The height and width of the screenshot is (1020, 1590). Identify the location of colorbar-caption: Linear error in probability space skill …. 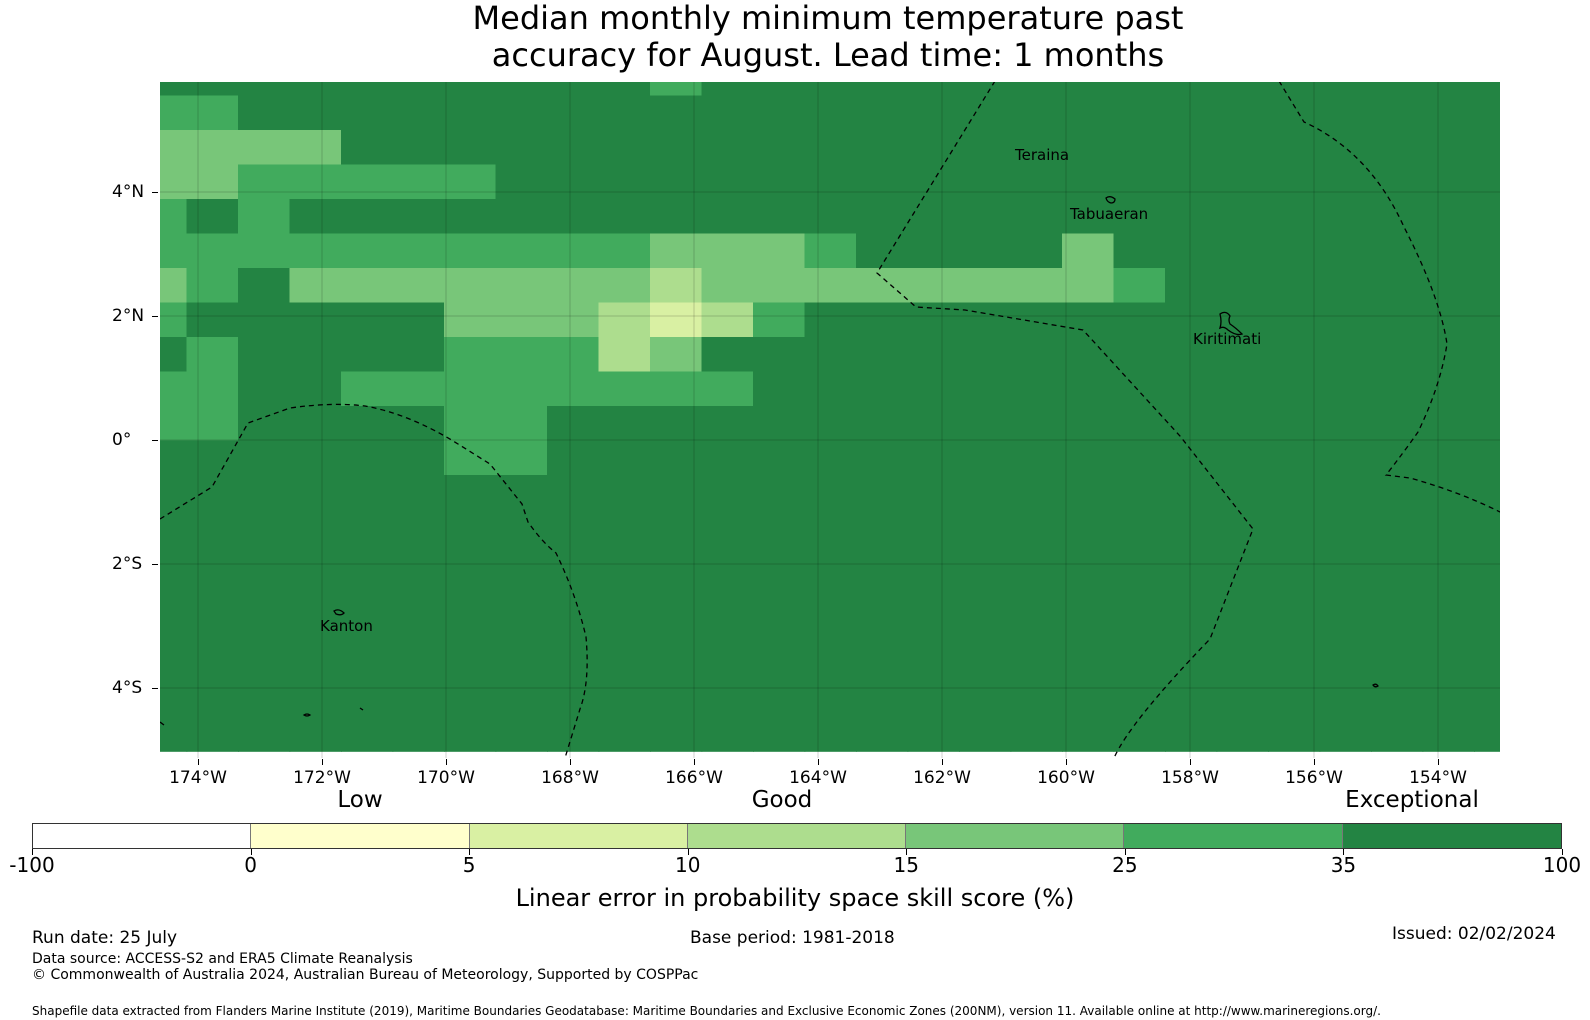
(795, 898).